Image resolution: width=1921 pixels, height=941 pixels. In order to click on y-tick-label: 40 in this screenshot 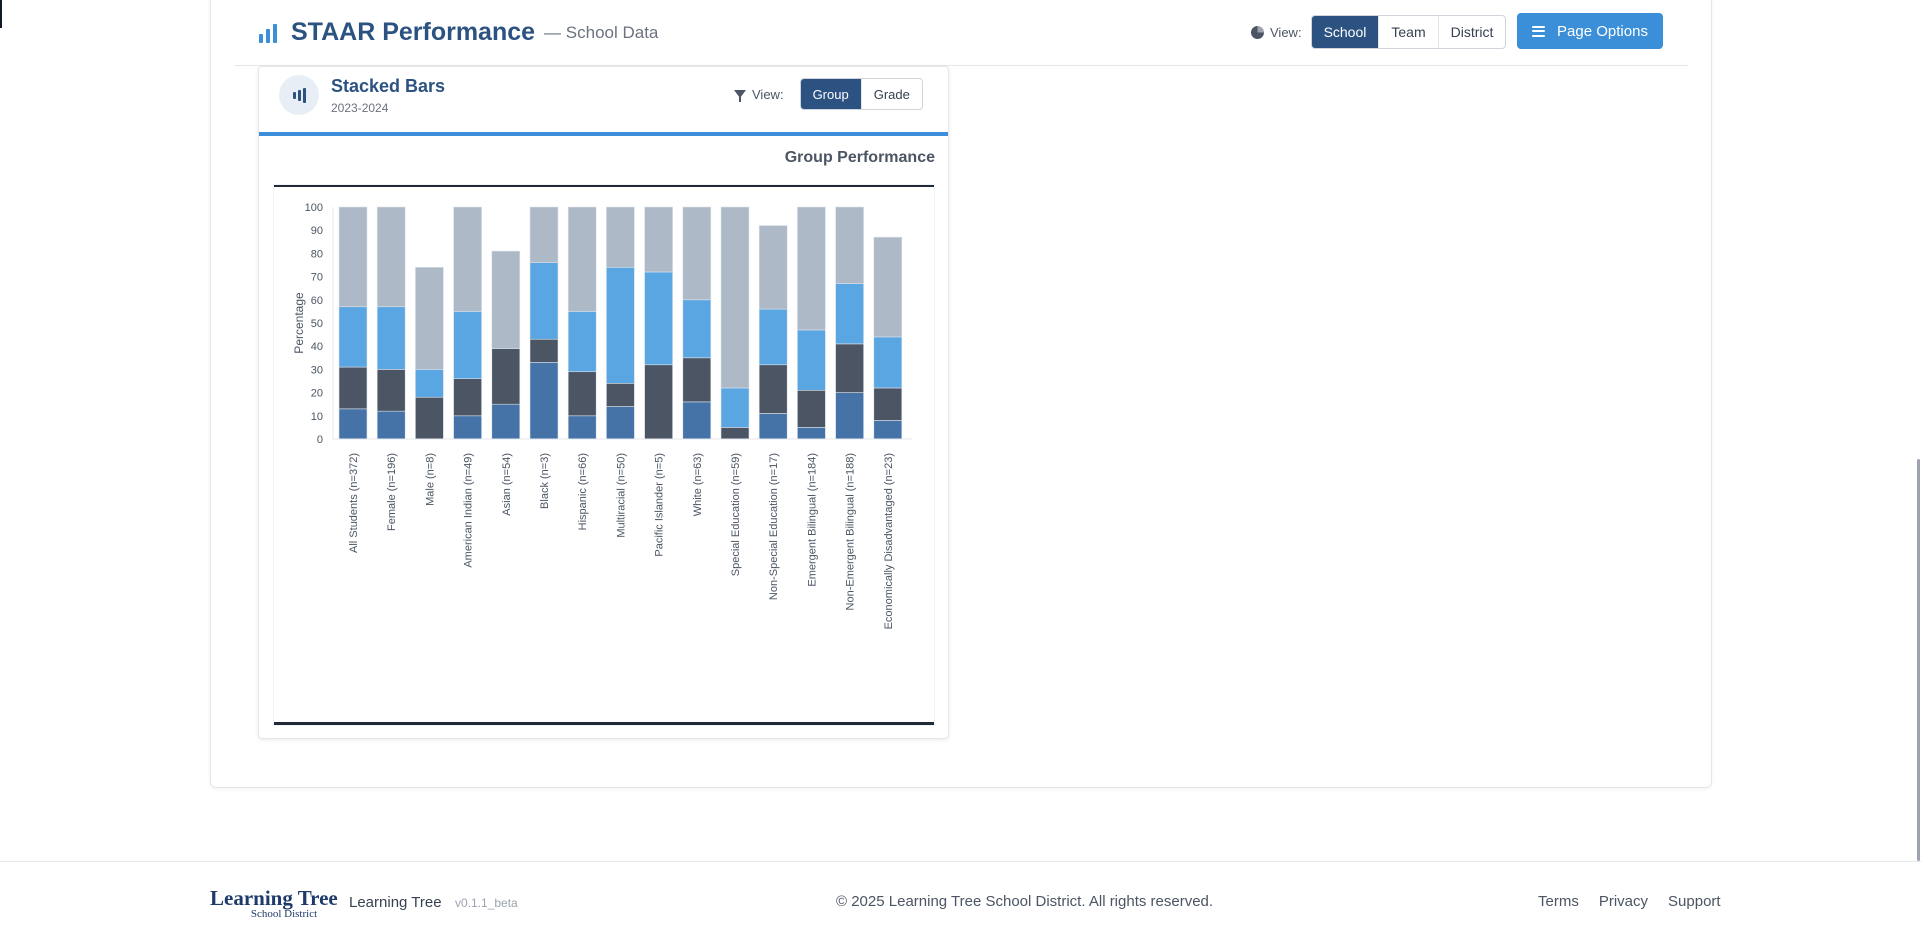, I will do `click(317, 347)`.